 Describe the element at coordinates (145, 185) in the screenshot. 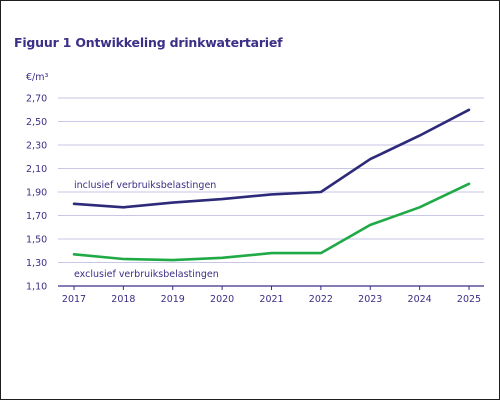

I see `series-label-inclusief: inclusief verbruiksbelastingen` at that location.